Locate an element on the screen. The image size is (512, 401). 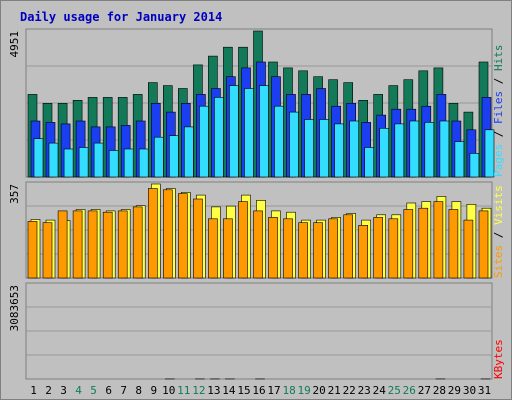
legend-sites: Sites is located at coordinates (498, 261).